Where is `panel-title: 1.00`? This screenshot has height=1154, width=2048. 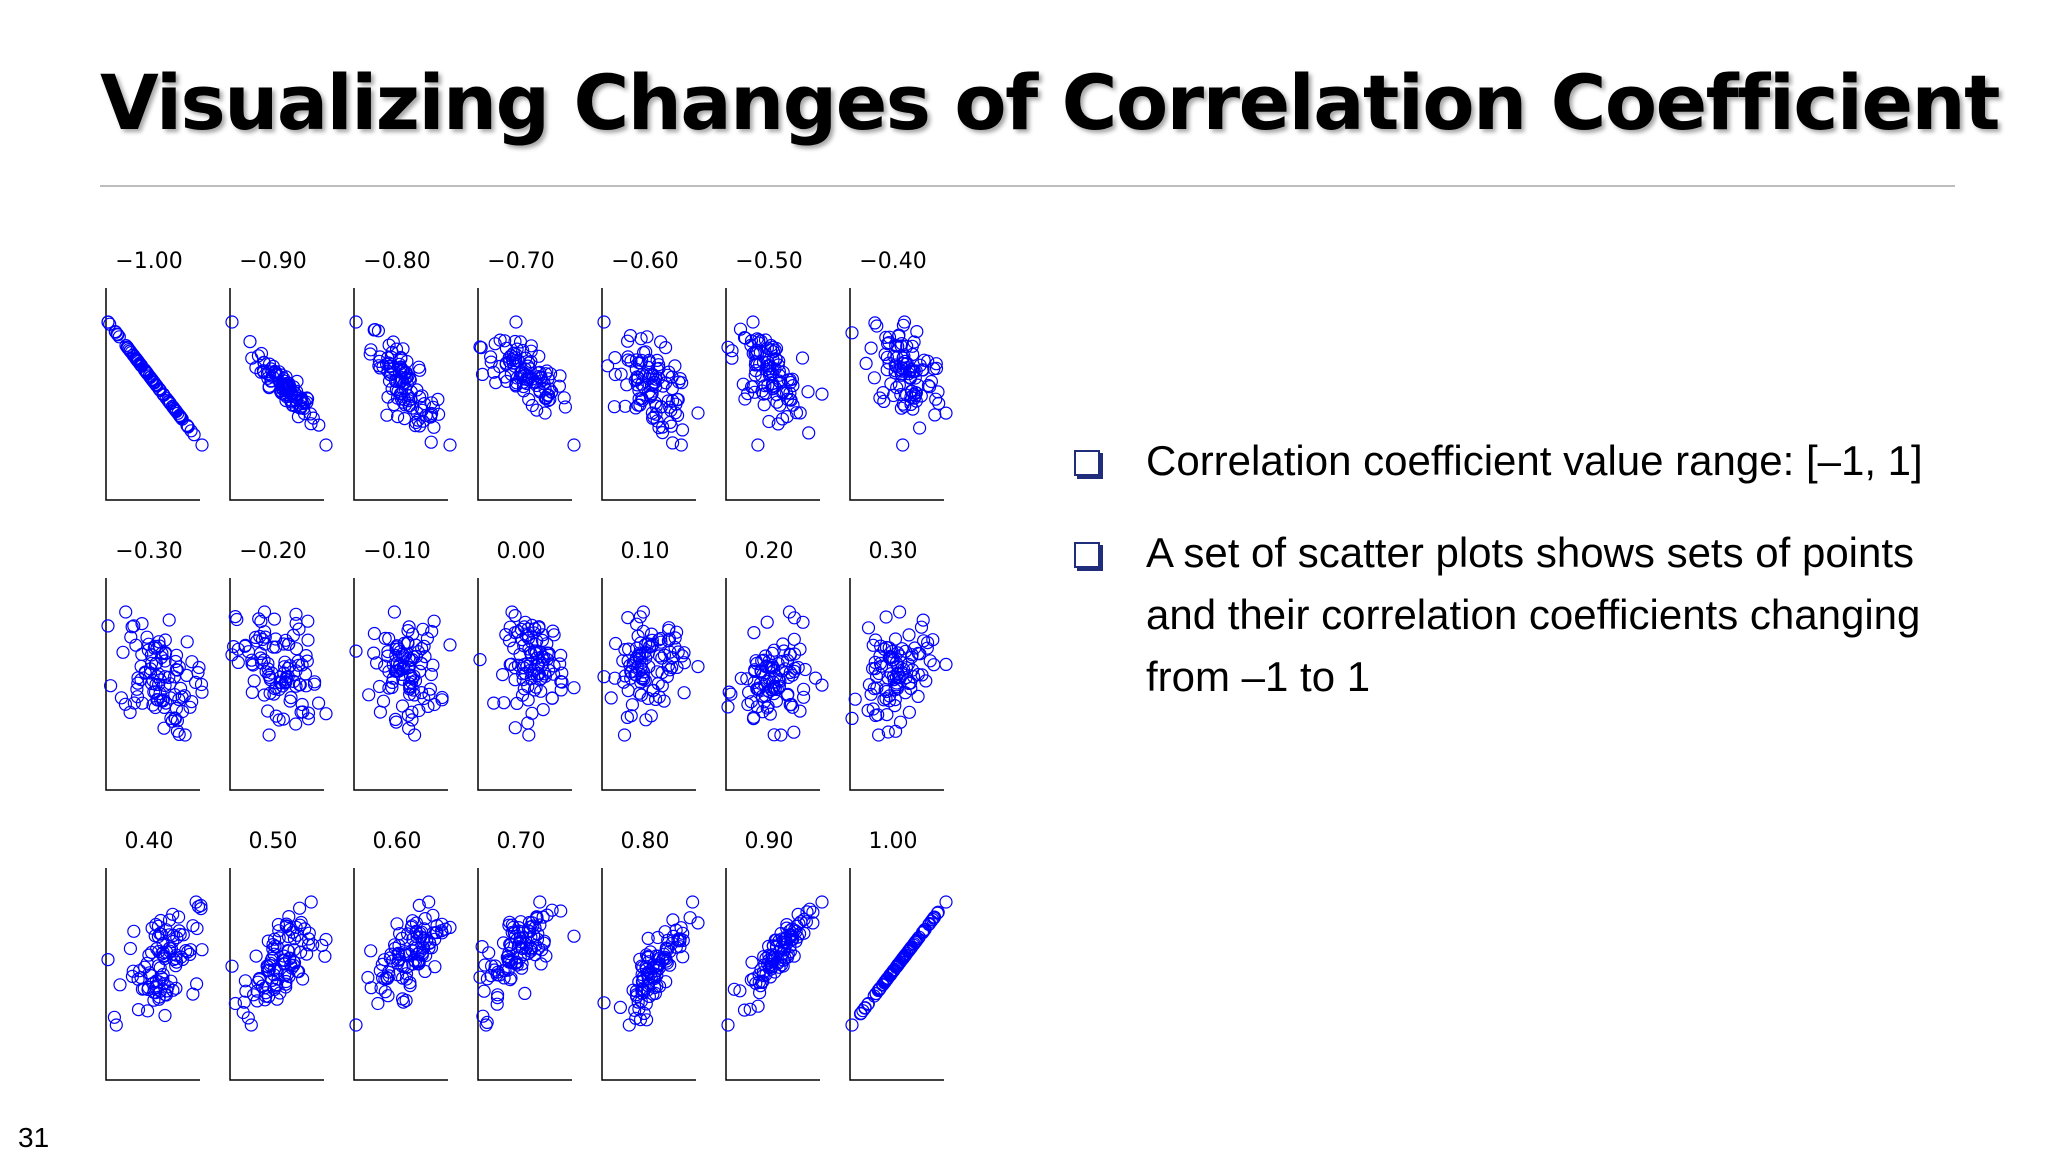
panel-title: 1.00 is located at coordinates (893, 841).